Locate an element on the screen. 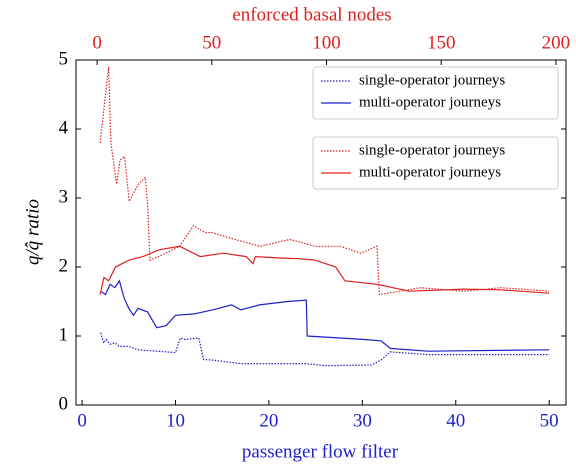  y-tick-label: 5 is located at coordinates (64, 58).